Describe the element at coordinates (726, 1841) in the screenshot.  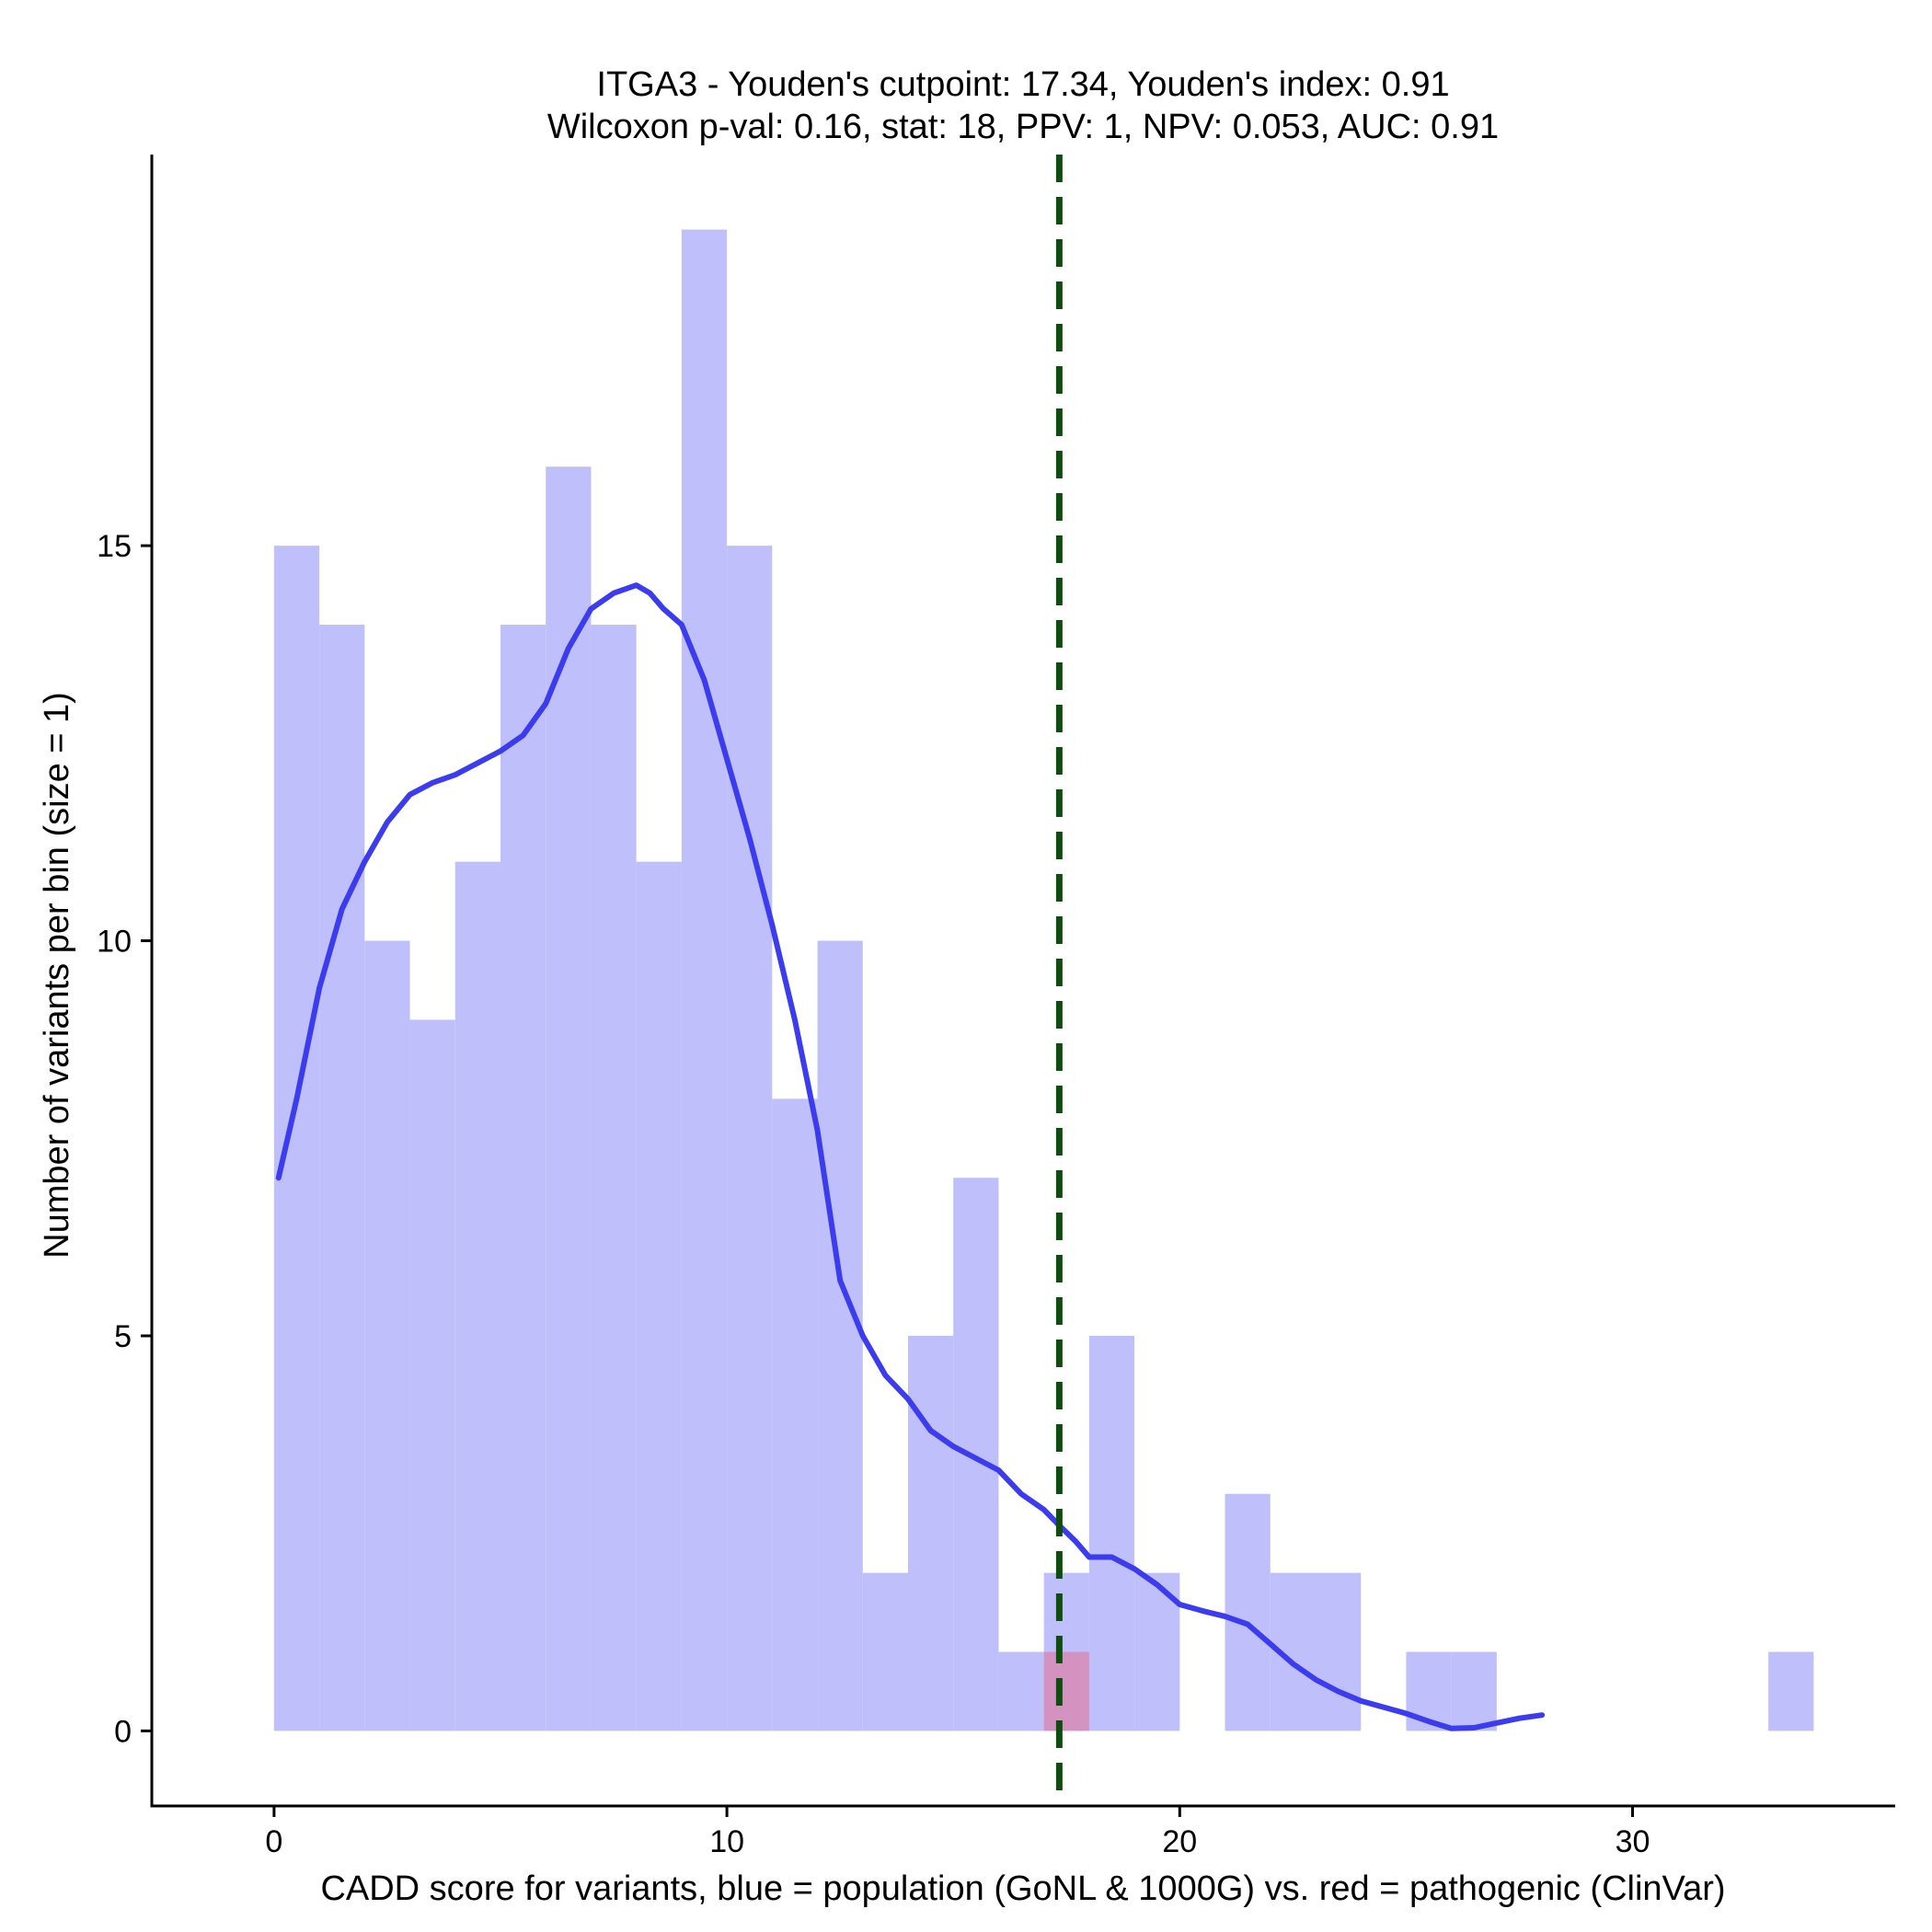
I see `x-tick-label: 10` at that location.